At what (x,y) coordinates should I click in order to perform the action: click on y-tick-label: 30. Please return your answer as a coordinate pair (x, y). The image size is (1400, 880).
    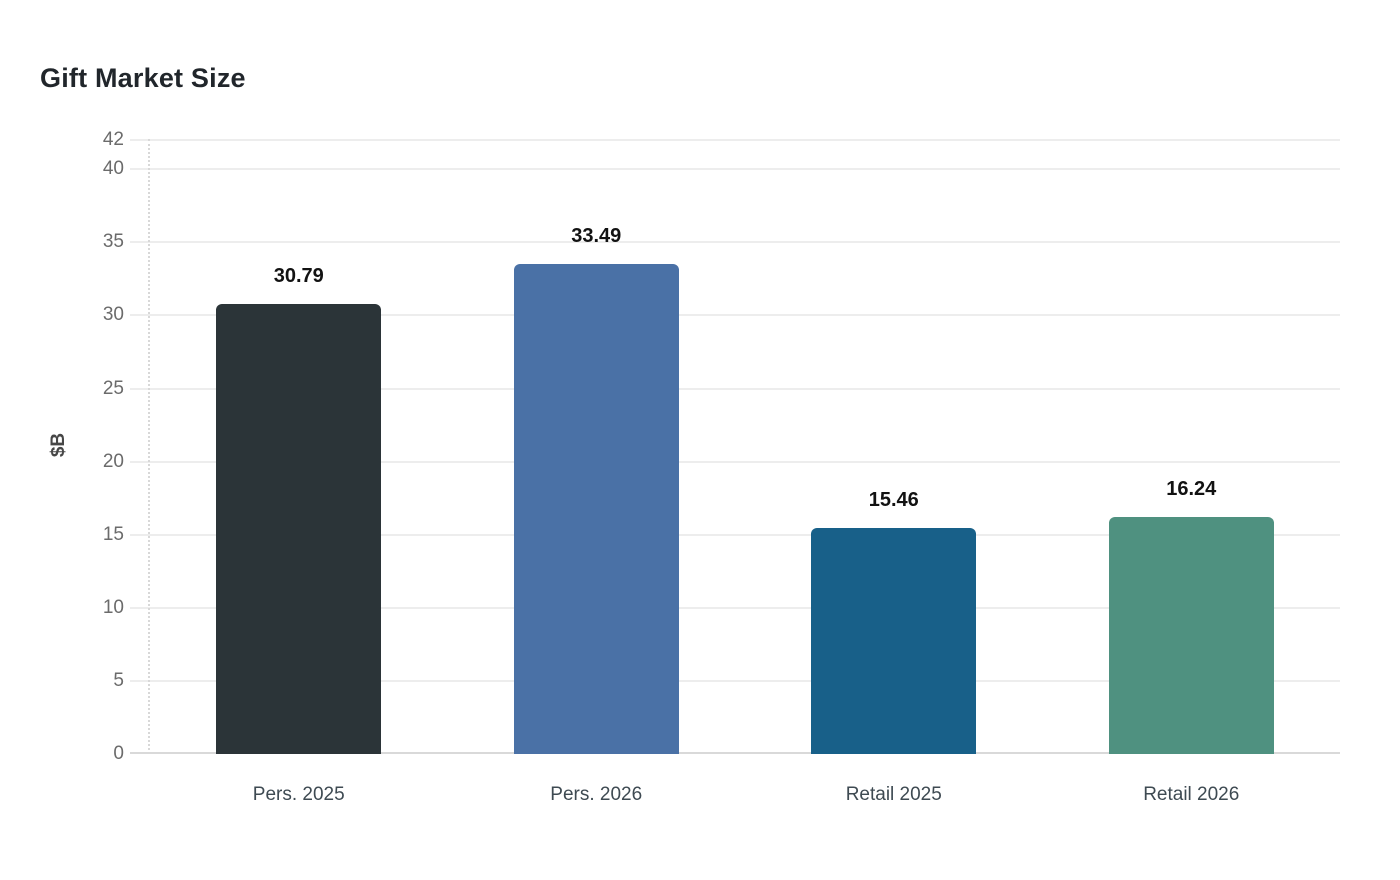
    Looking at the image, I should click on (113, 315).